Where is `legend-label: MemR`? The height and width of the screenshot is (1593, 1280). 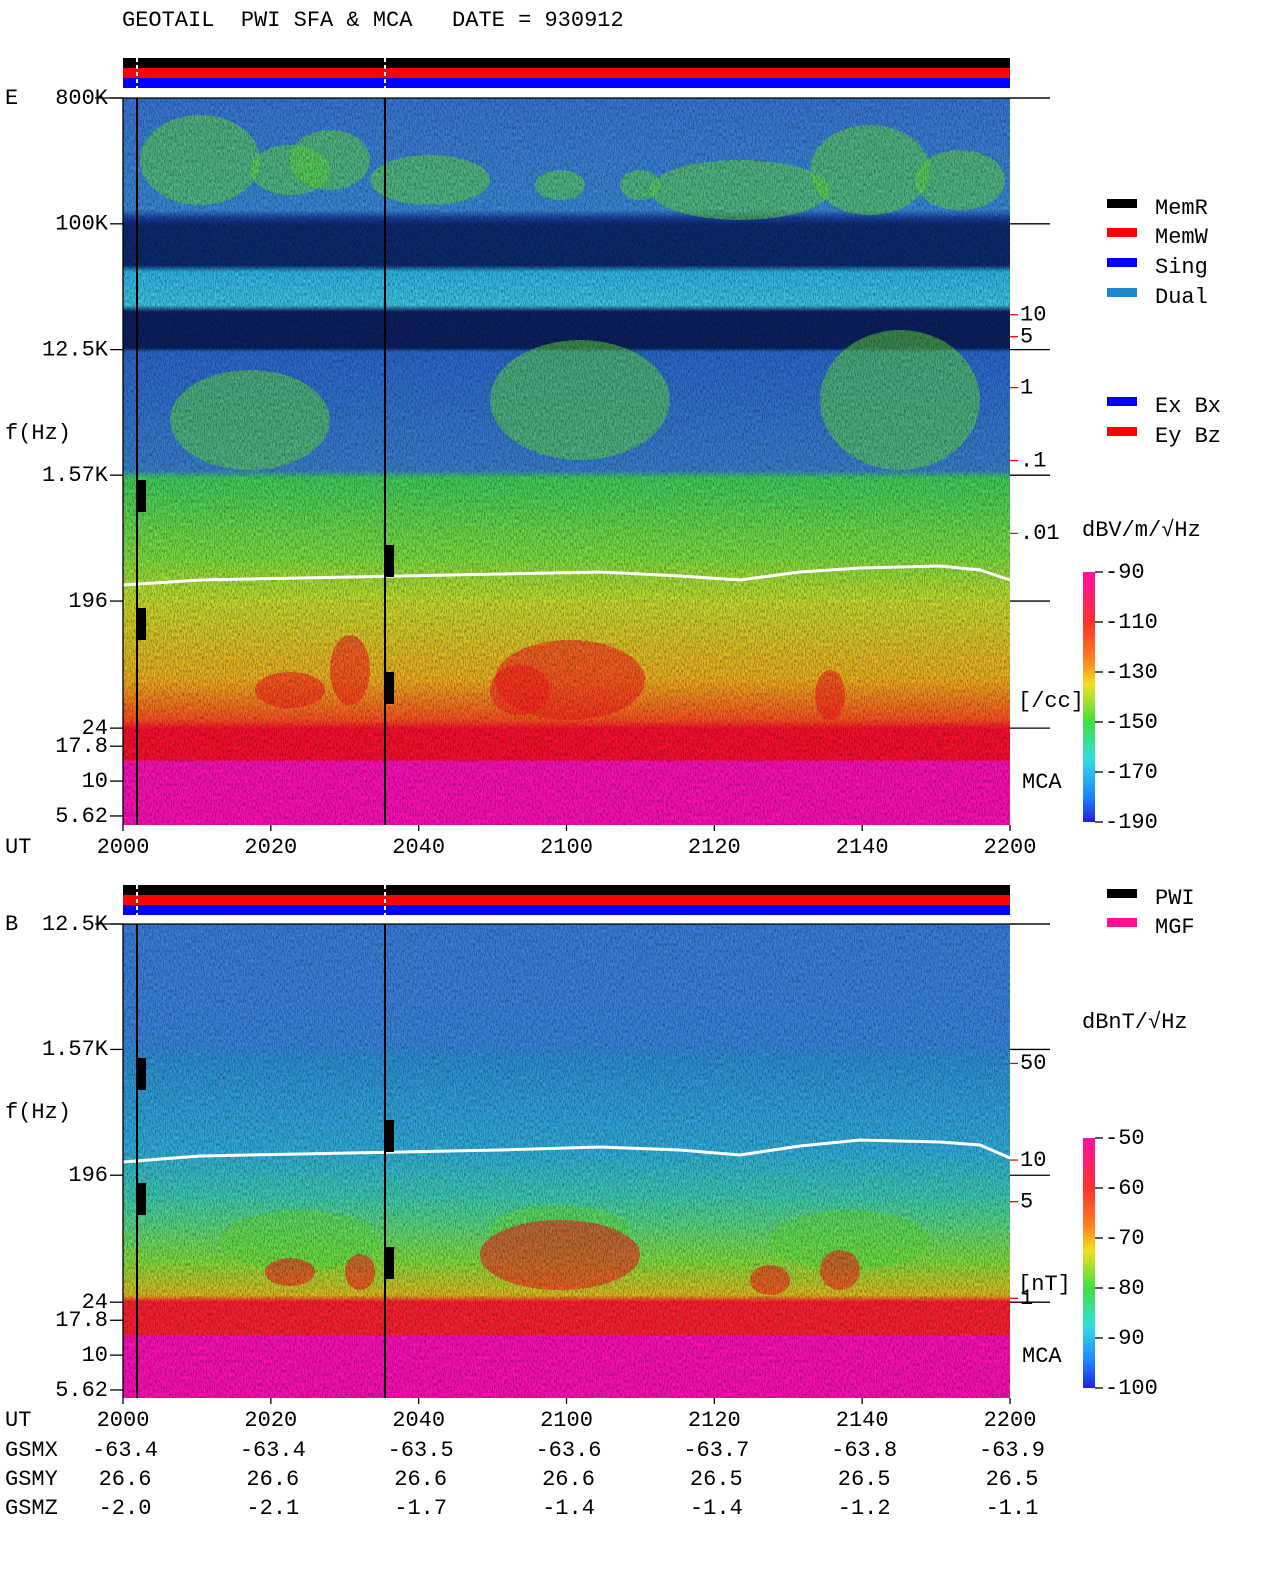 legend-label: MemR is located at coordinates (1181, 208).